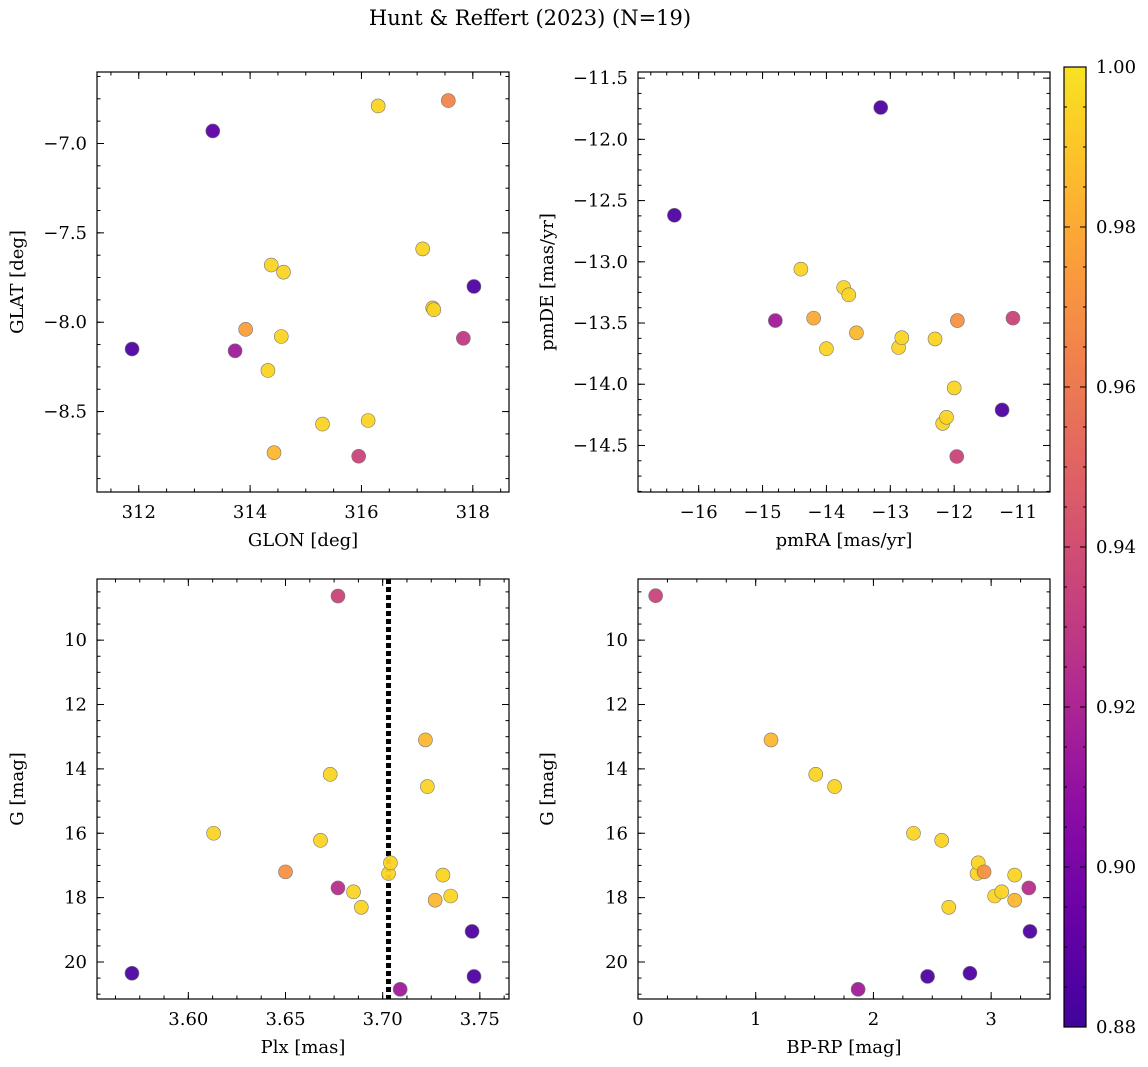 This screenshot has height=1067, width=1148. Describe the element at coordinates (954, 512) in the screenshot. I see `x-tick-label: −12` at that location.